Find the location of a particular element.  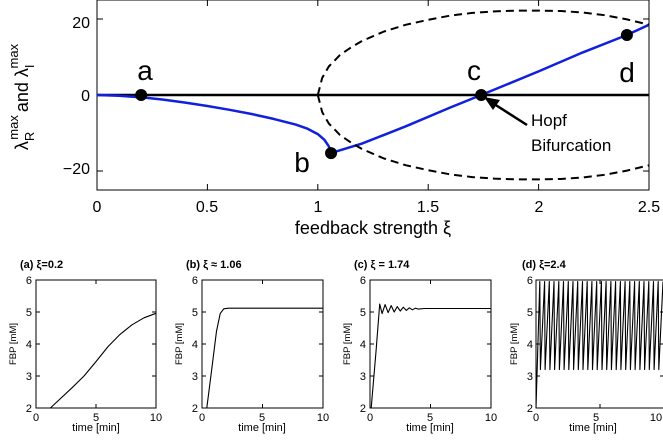

top-xtick-1: 1 is located at coordinates (318, 207).